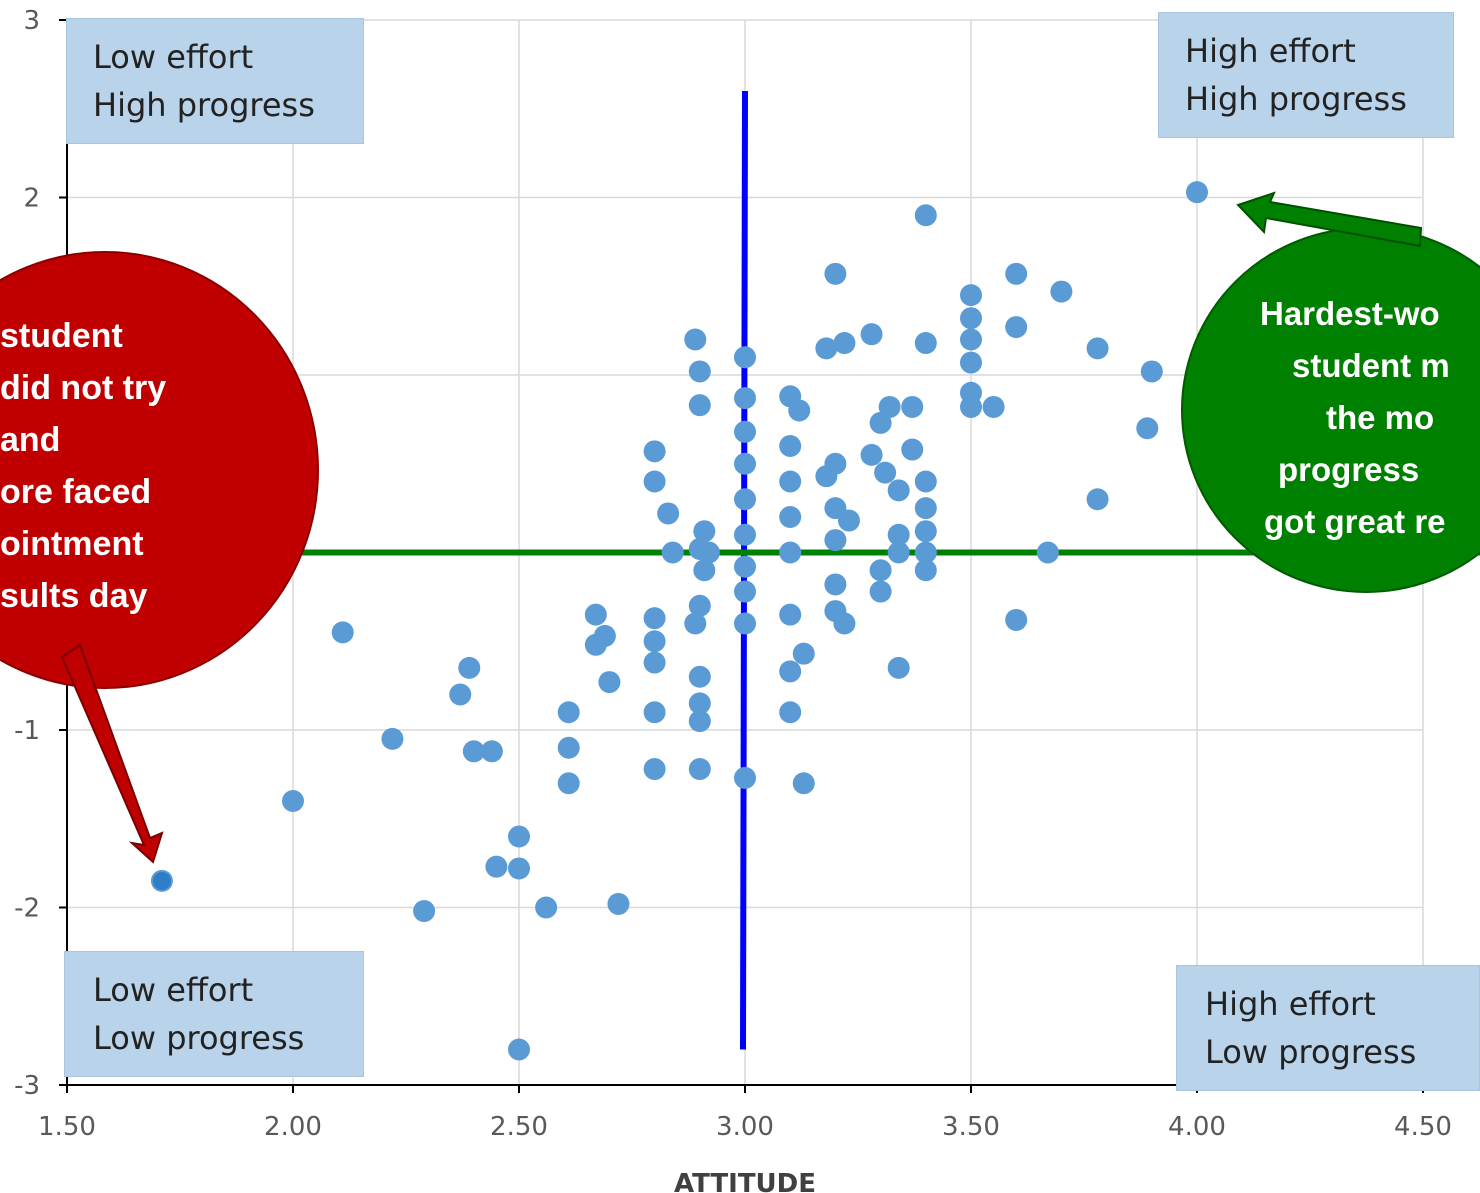 Image resolution: width=1480 pixels, height=1193 pixels. I want to click on callout-line: progress, so click(1349, 469).